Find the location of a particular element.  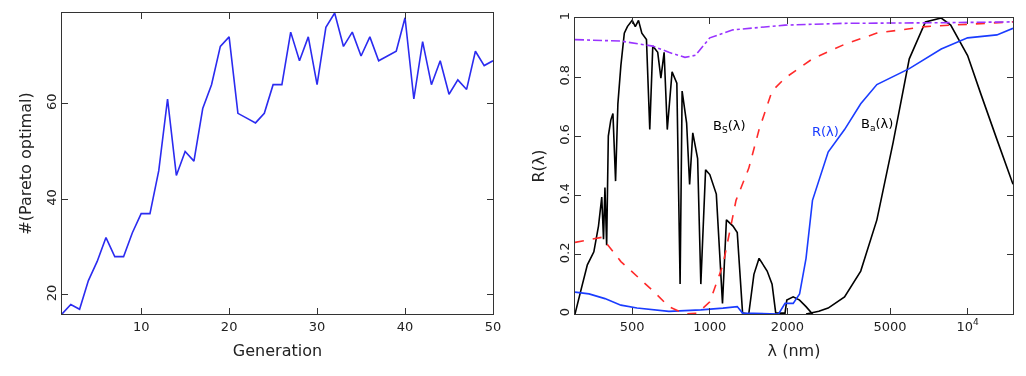

y-tick-label: 60 is located at coordinates (51, 102).